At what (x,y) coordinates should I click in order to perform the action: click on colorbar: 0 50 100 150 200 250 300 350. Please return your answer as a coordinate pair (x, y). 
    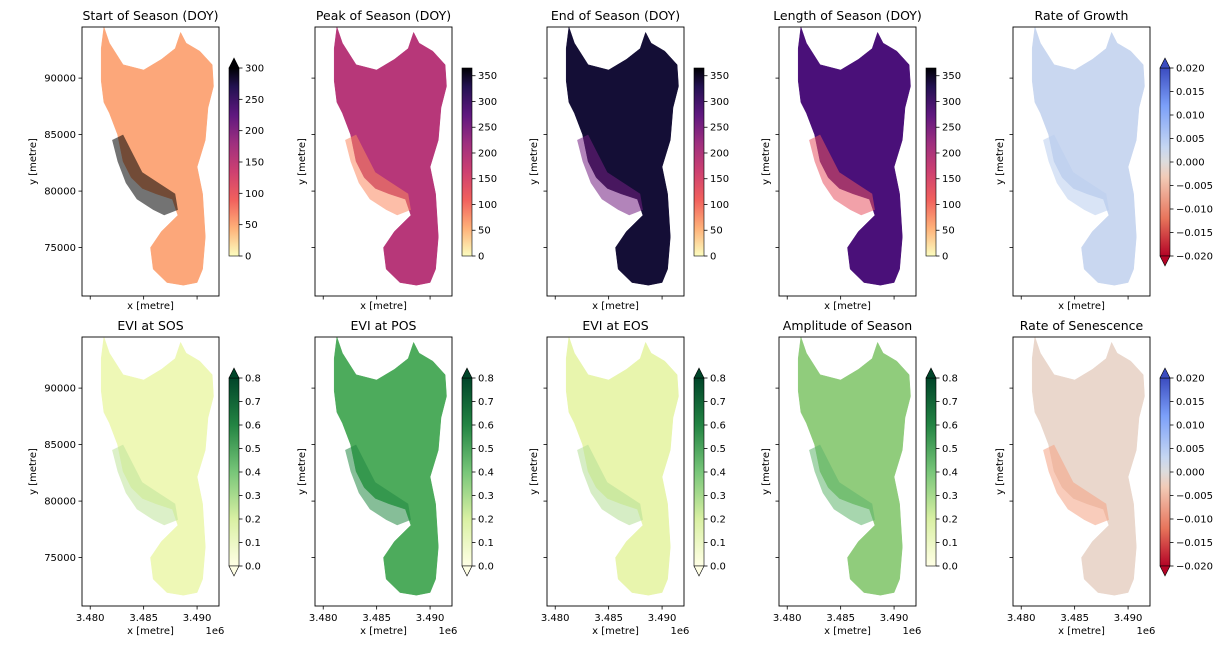
    Looking at the image, I should click on (479, 165).